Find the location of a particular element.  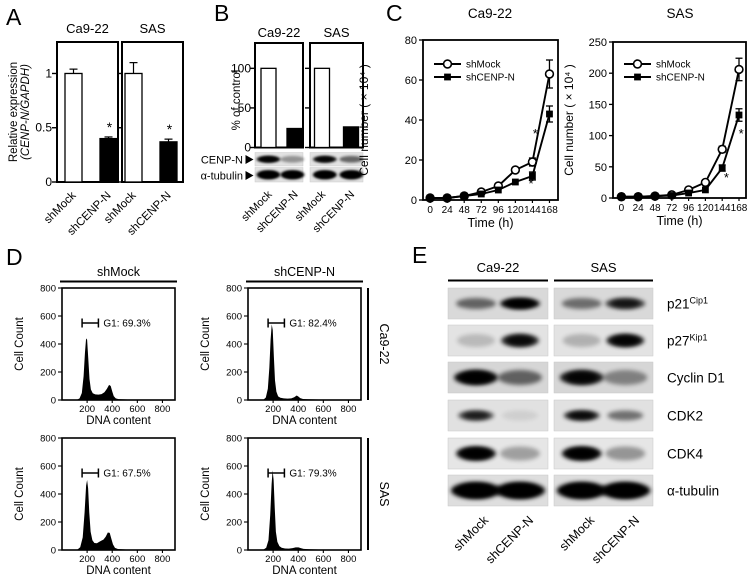

panel-b-label: B is located at coordinates (222, 13).